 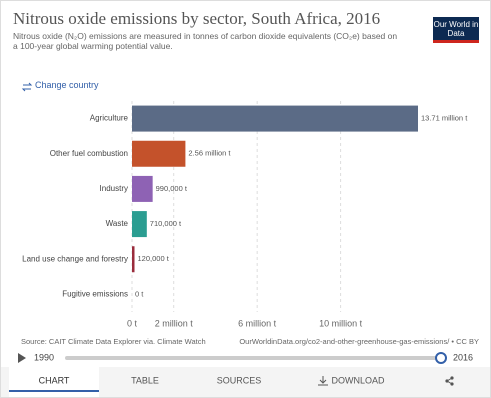 I want to click on x-tick-label: 10 million t, so click(x=341, y=323).